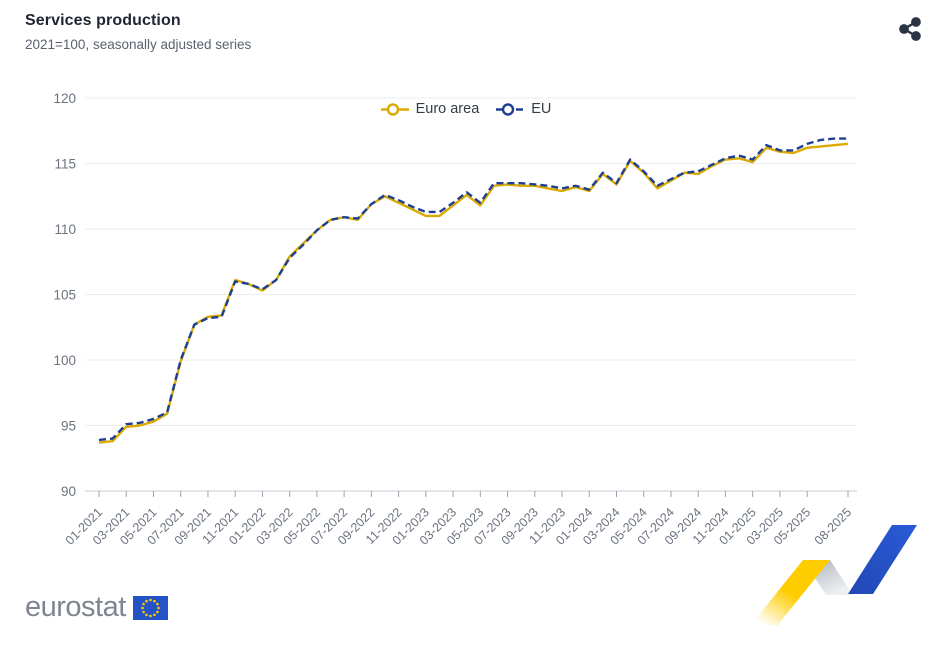 Image resolution: width=931 pixels, height=645 pixels. I want to click on svg-text: 100, so click(64, 360).